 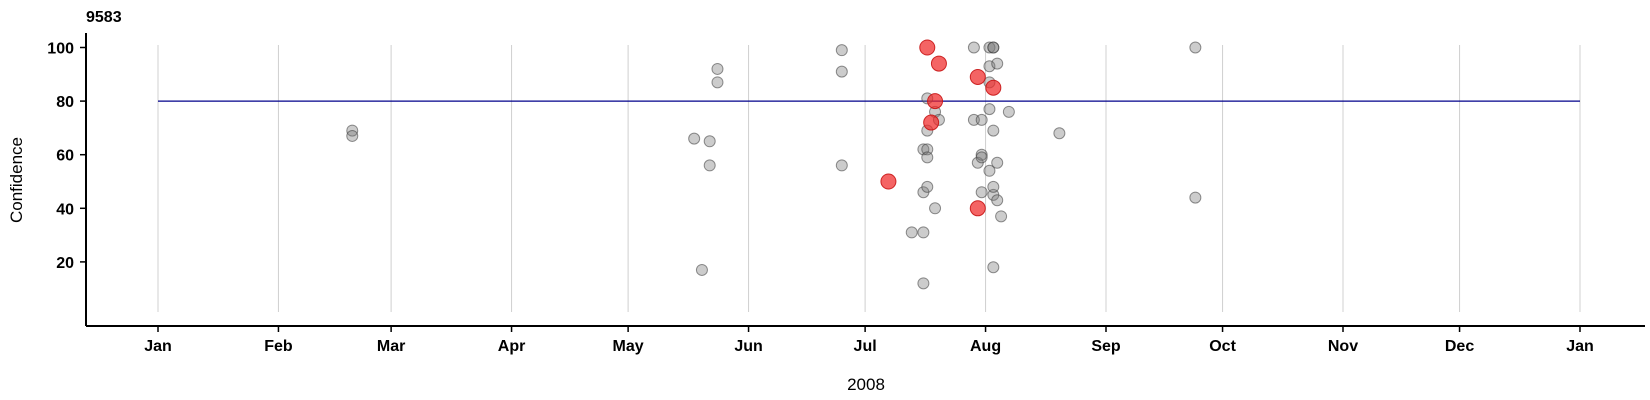 What do you see at coordinates (1106, 346) in the screenshot?
I see `x-tick-label: Sep` at bounding box center [1106, 346].